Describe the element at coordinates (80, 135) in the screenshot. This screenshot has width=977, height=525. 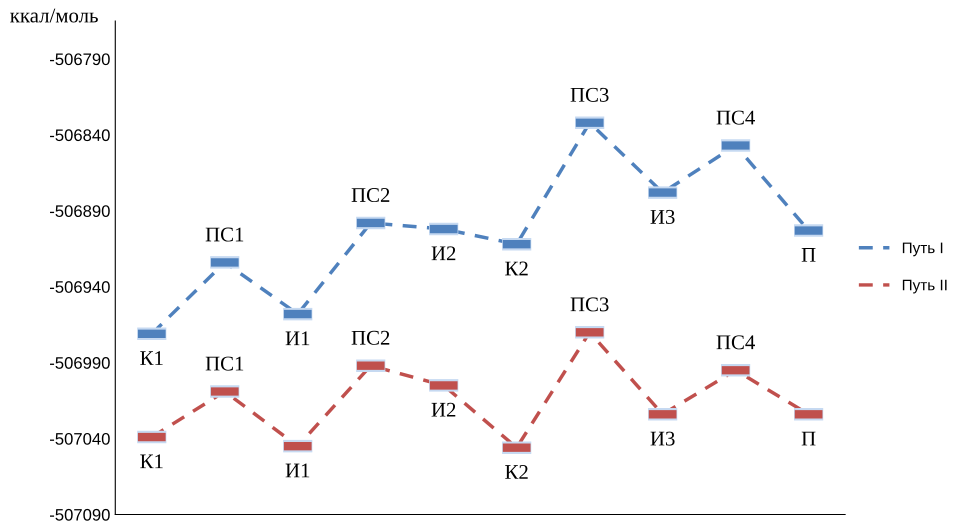
I see `y-tick-label: -506840` at that location.